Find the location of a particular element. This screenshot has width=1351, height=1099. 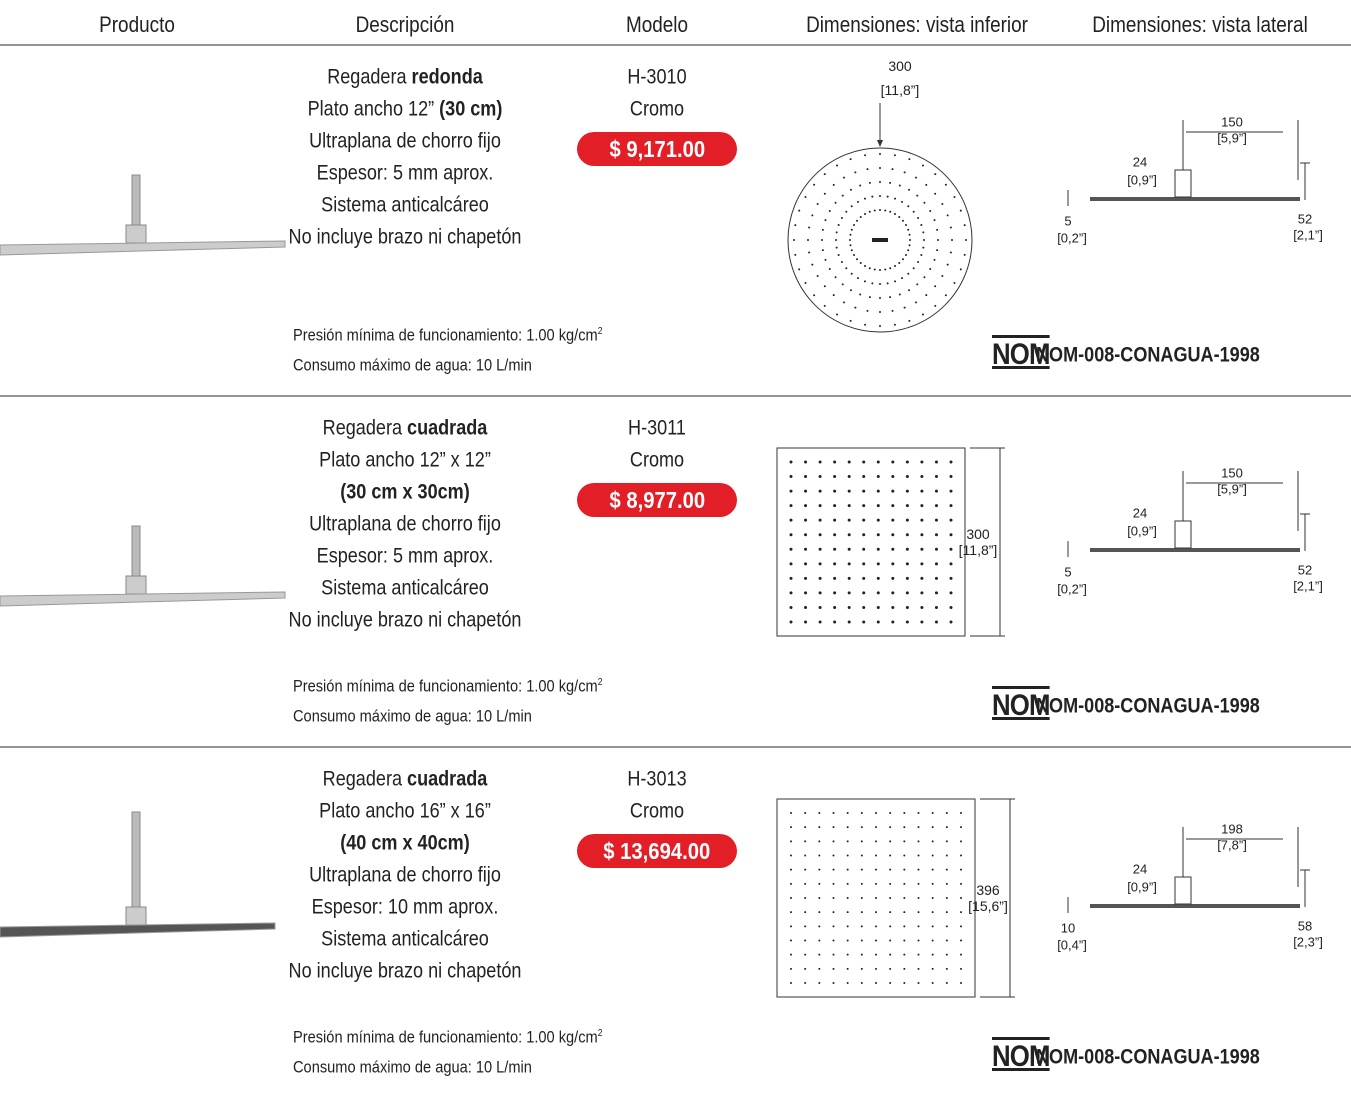

dim-width: 150 is located at coordinates (1232, 473).